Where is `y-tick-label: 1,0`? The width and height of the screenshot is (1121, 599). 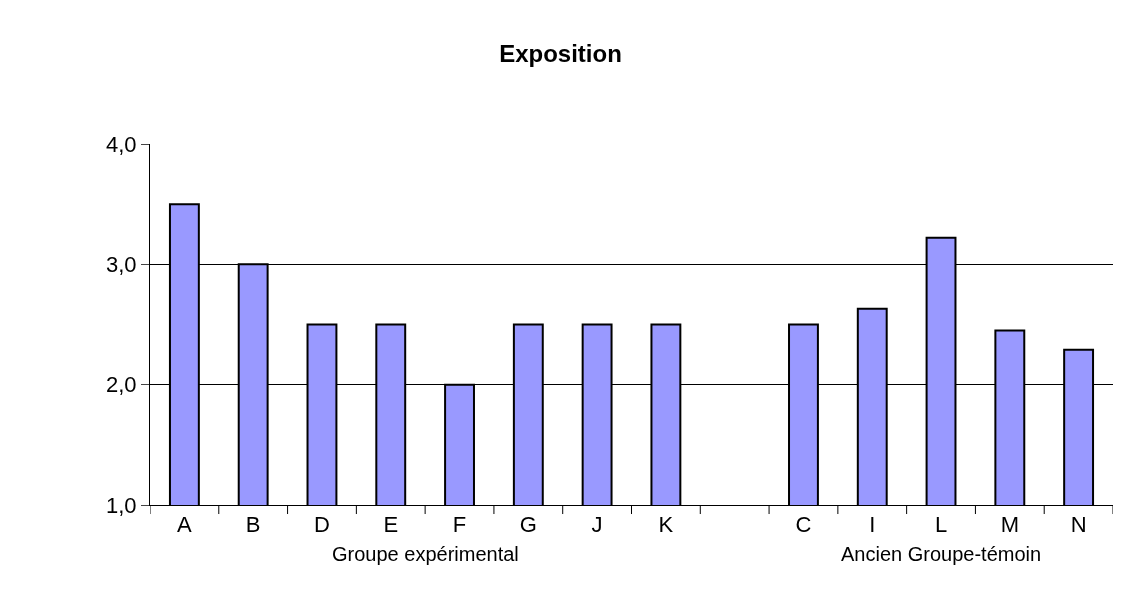
y-tick-label: 1,0 is located at coordinates (121, 505).